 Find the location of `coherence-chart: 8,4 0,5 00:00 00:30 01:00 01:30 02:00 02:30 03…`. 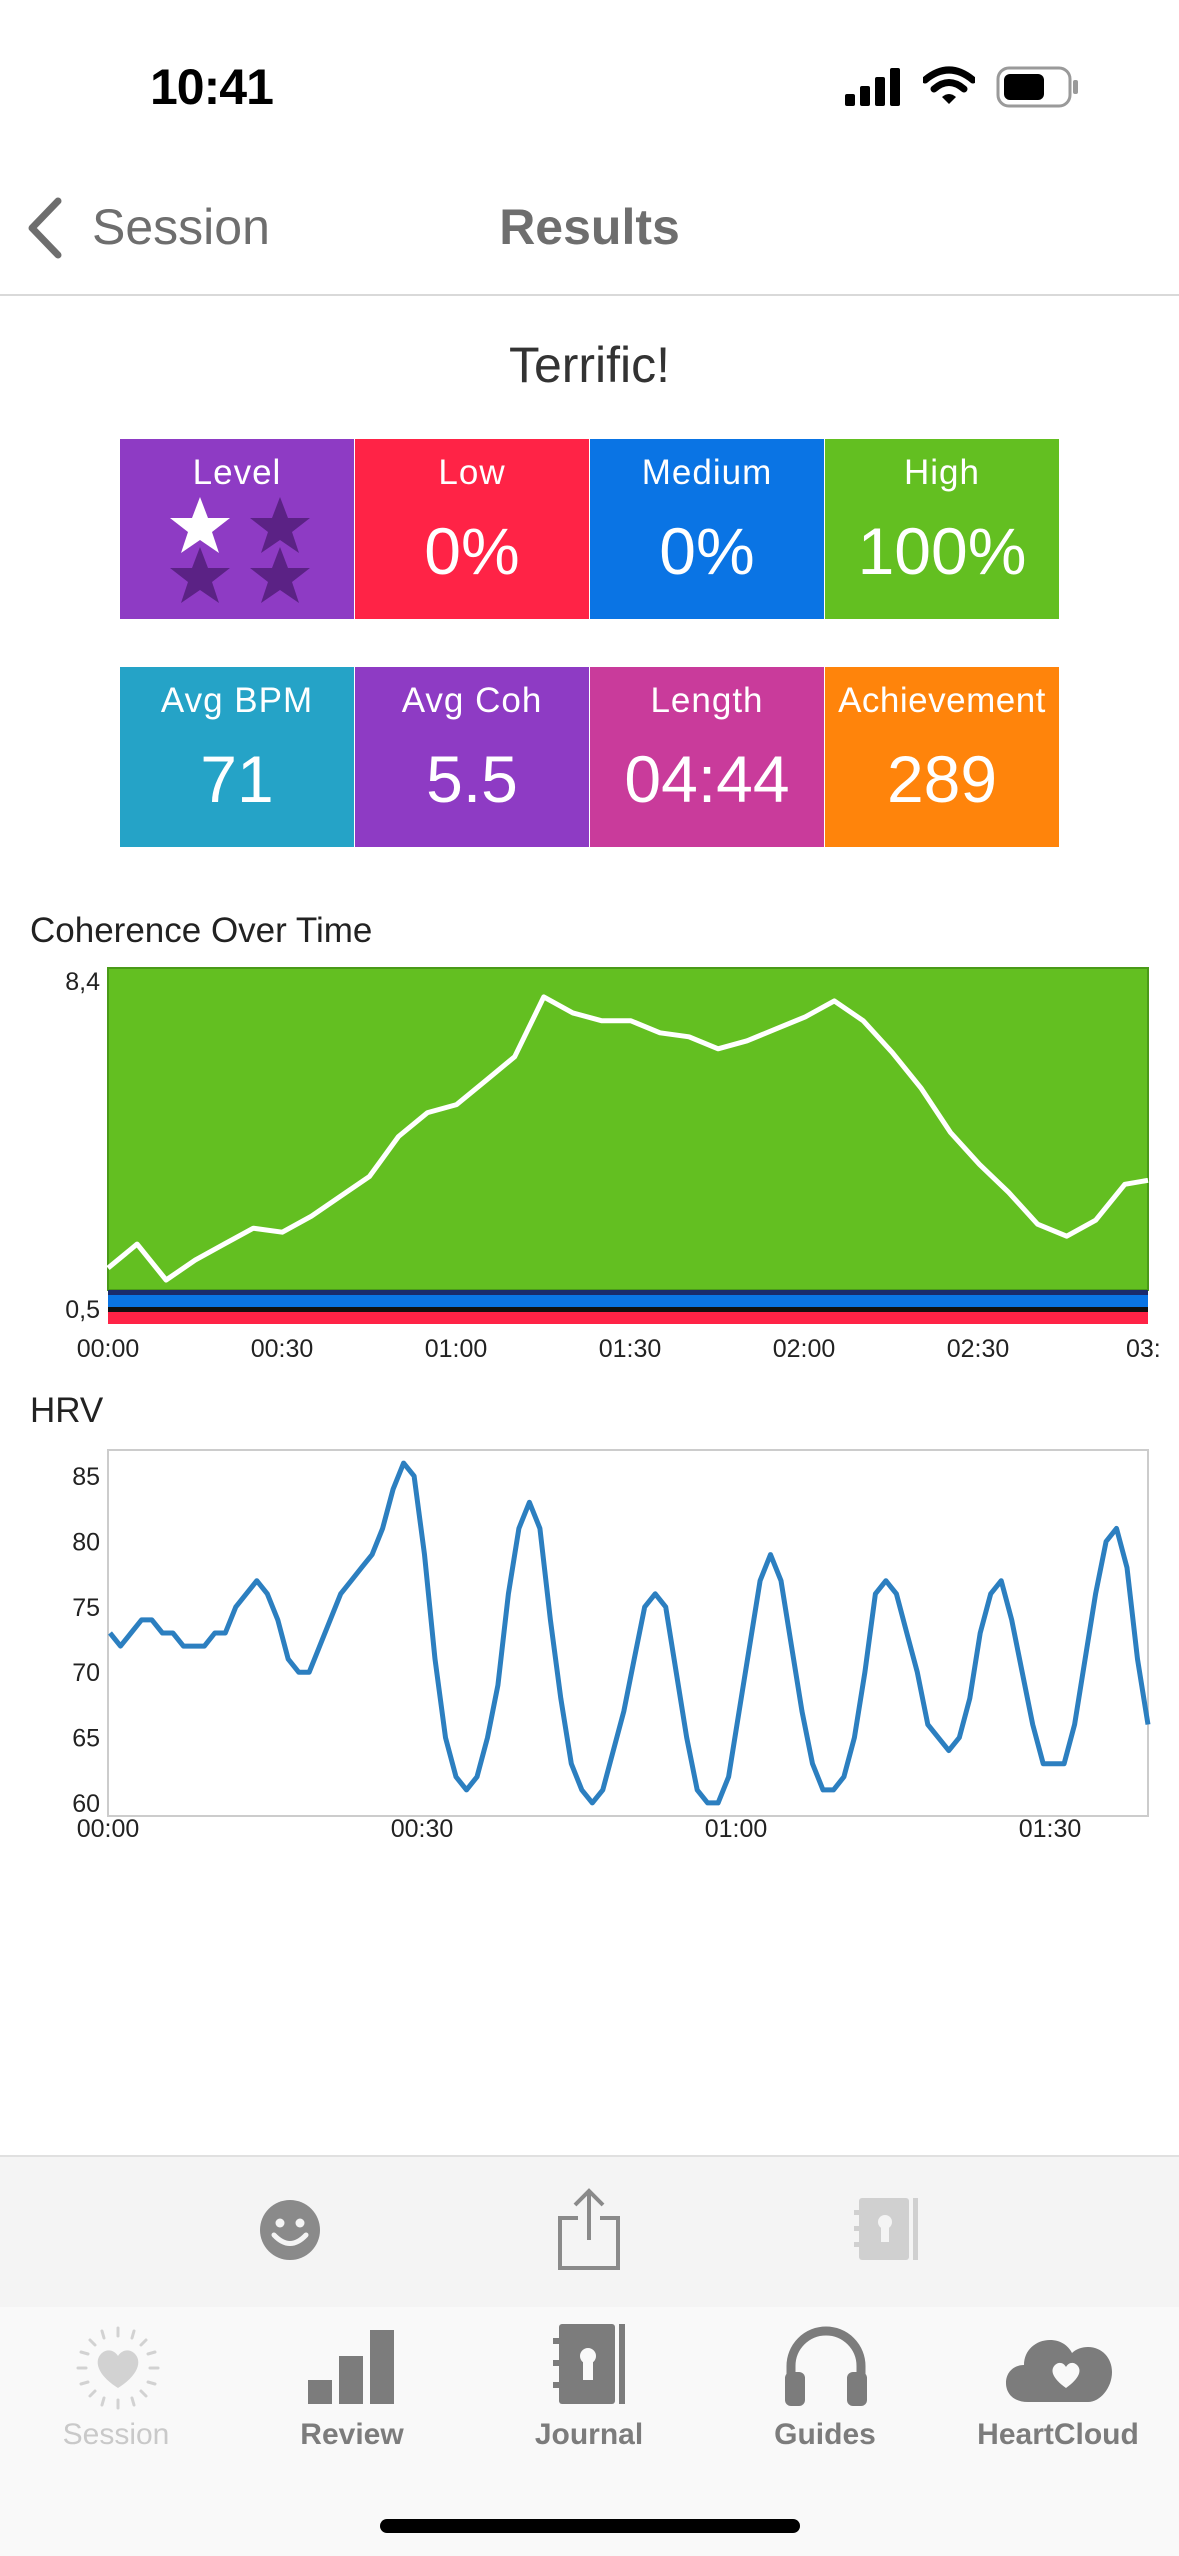

coherence-chart: 8,4 0,5 00:00 00:30 01:00 01:30 02:00 02:30 03… is located at coordinates (613, 1165).